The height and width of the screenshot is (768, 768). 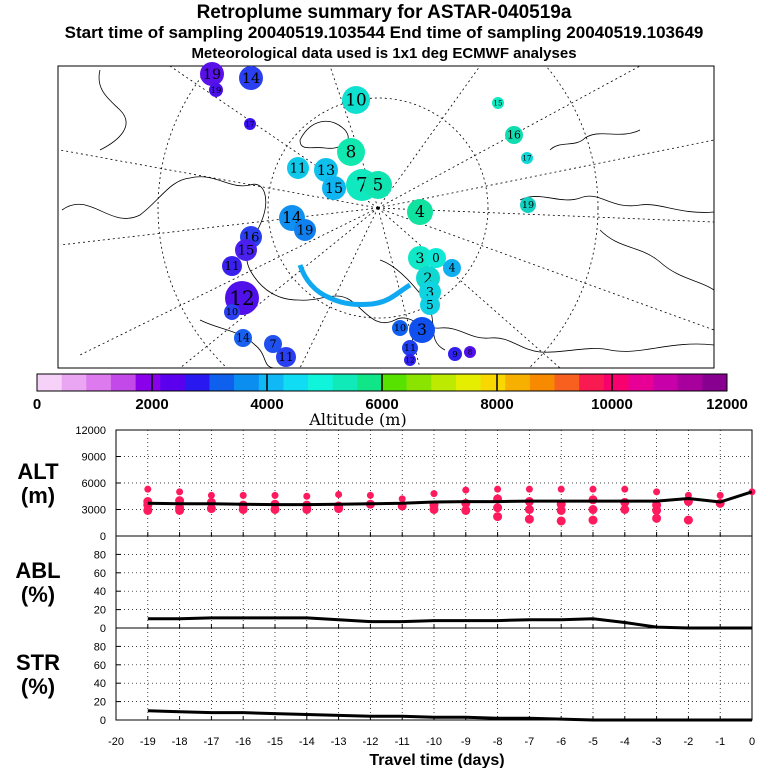 I want to click on x-tick-label: -1, so click(x=720, y=742).